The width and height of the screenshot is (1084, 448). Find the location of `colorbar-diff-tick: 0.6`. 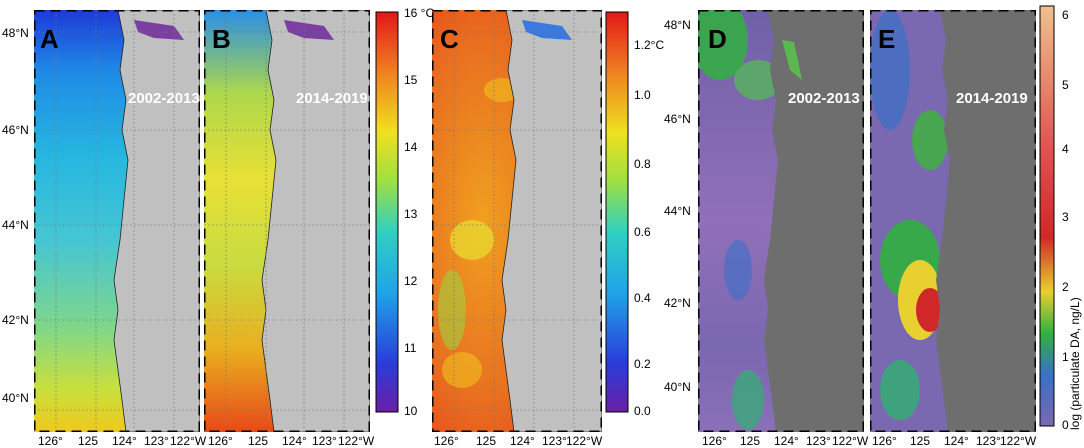

colorbar-diff-tick: 0.6 is located at coordinates (642, 232).